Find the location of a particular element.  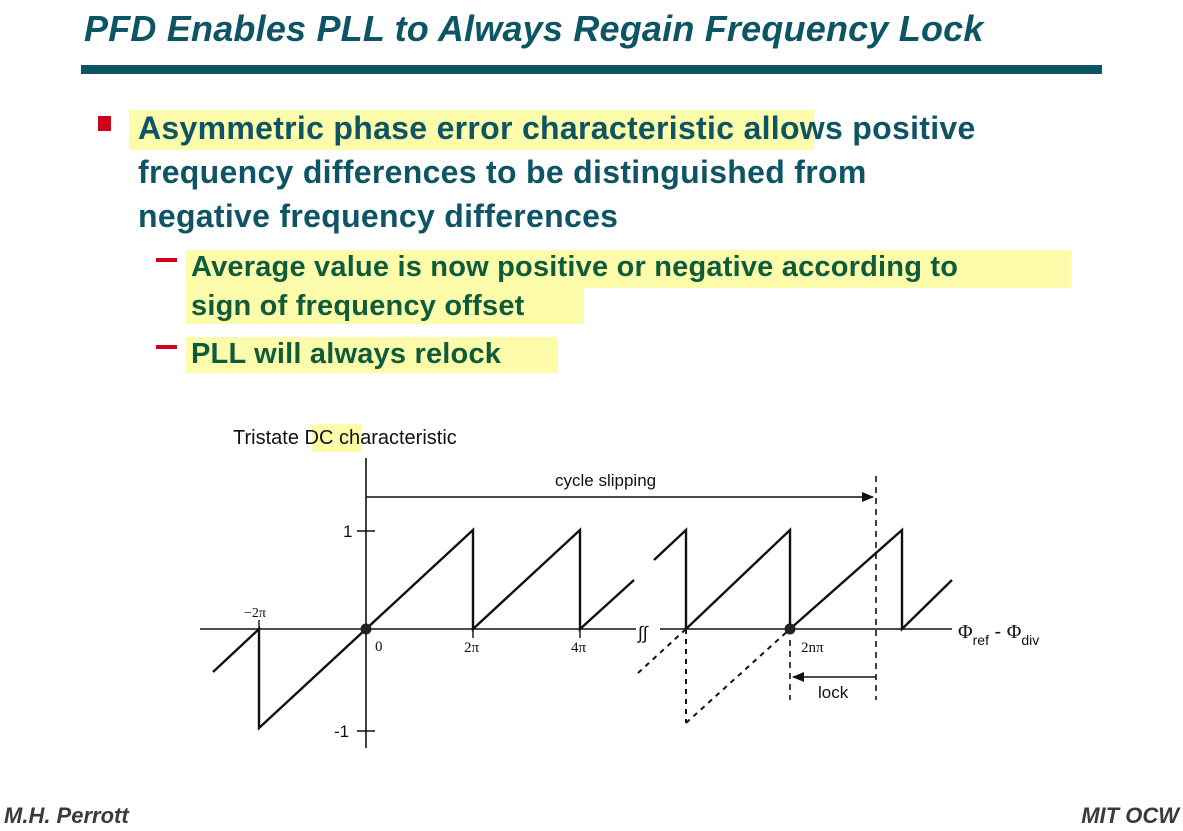

highlight-sub1-line2 is located at coordinates (385, 306).